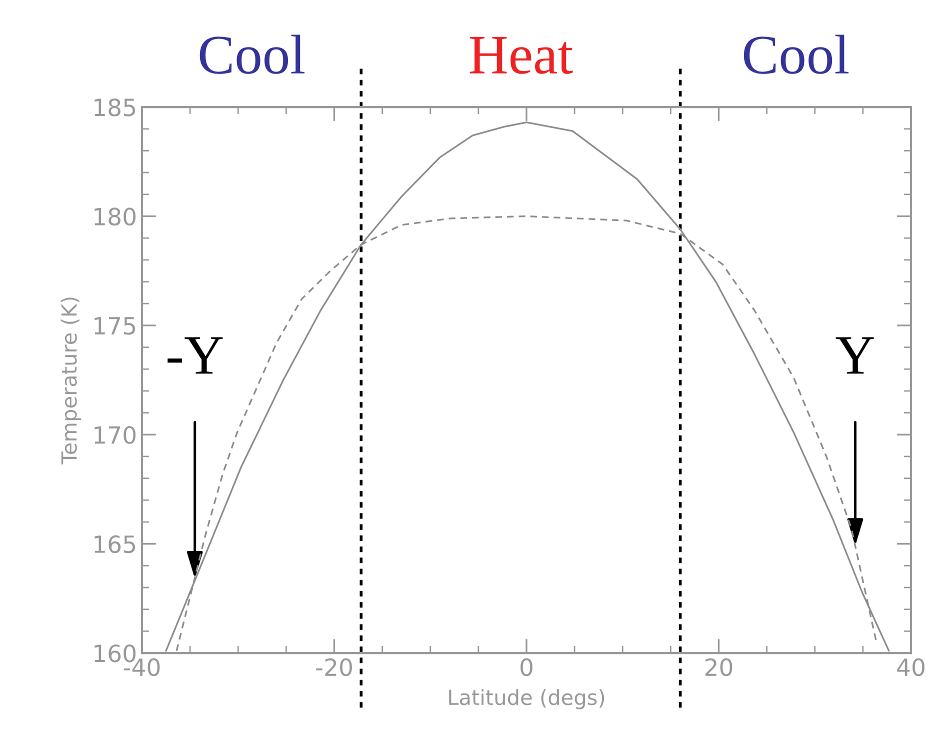  Describe the element at coordinates (855, 355) in the screenshot. I see `annotation: Y` at that location.